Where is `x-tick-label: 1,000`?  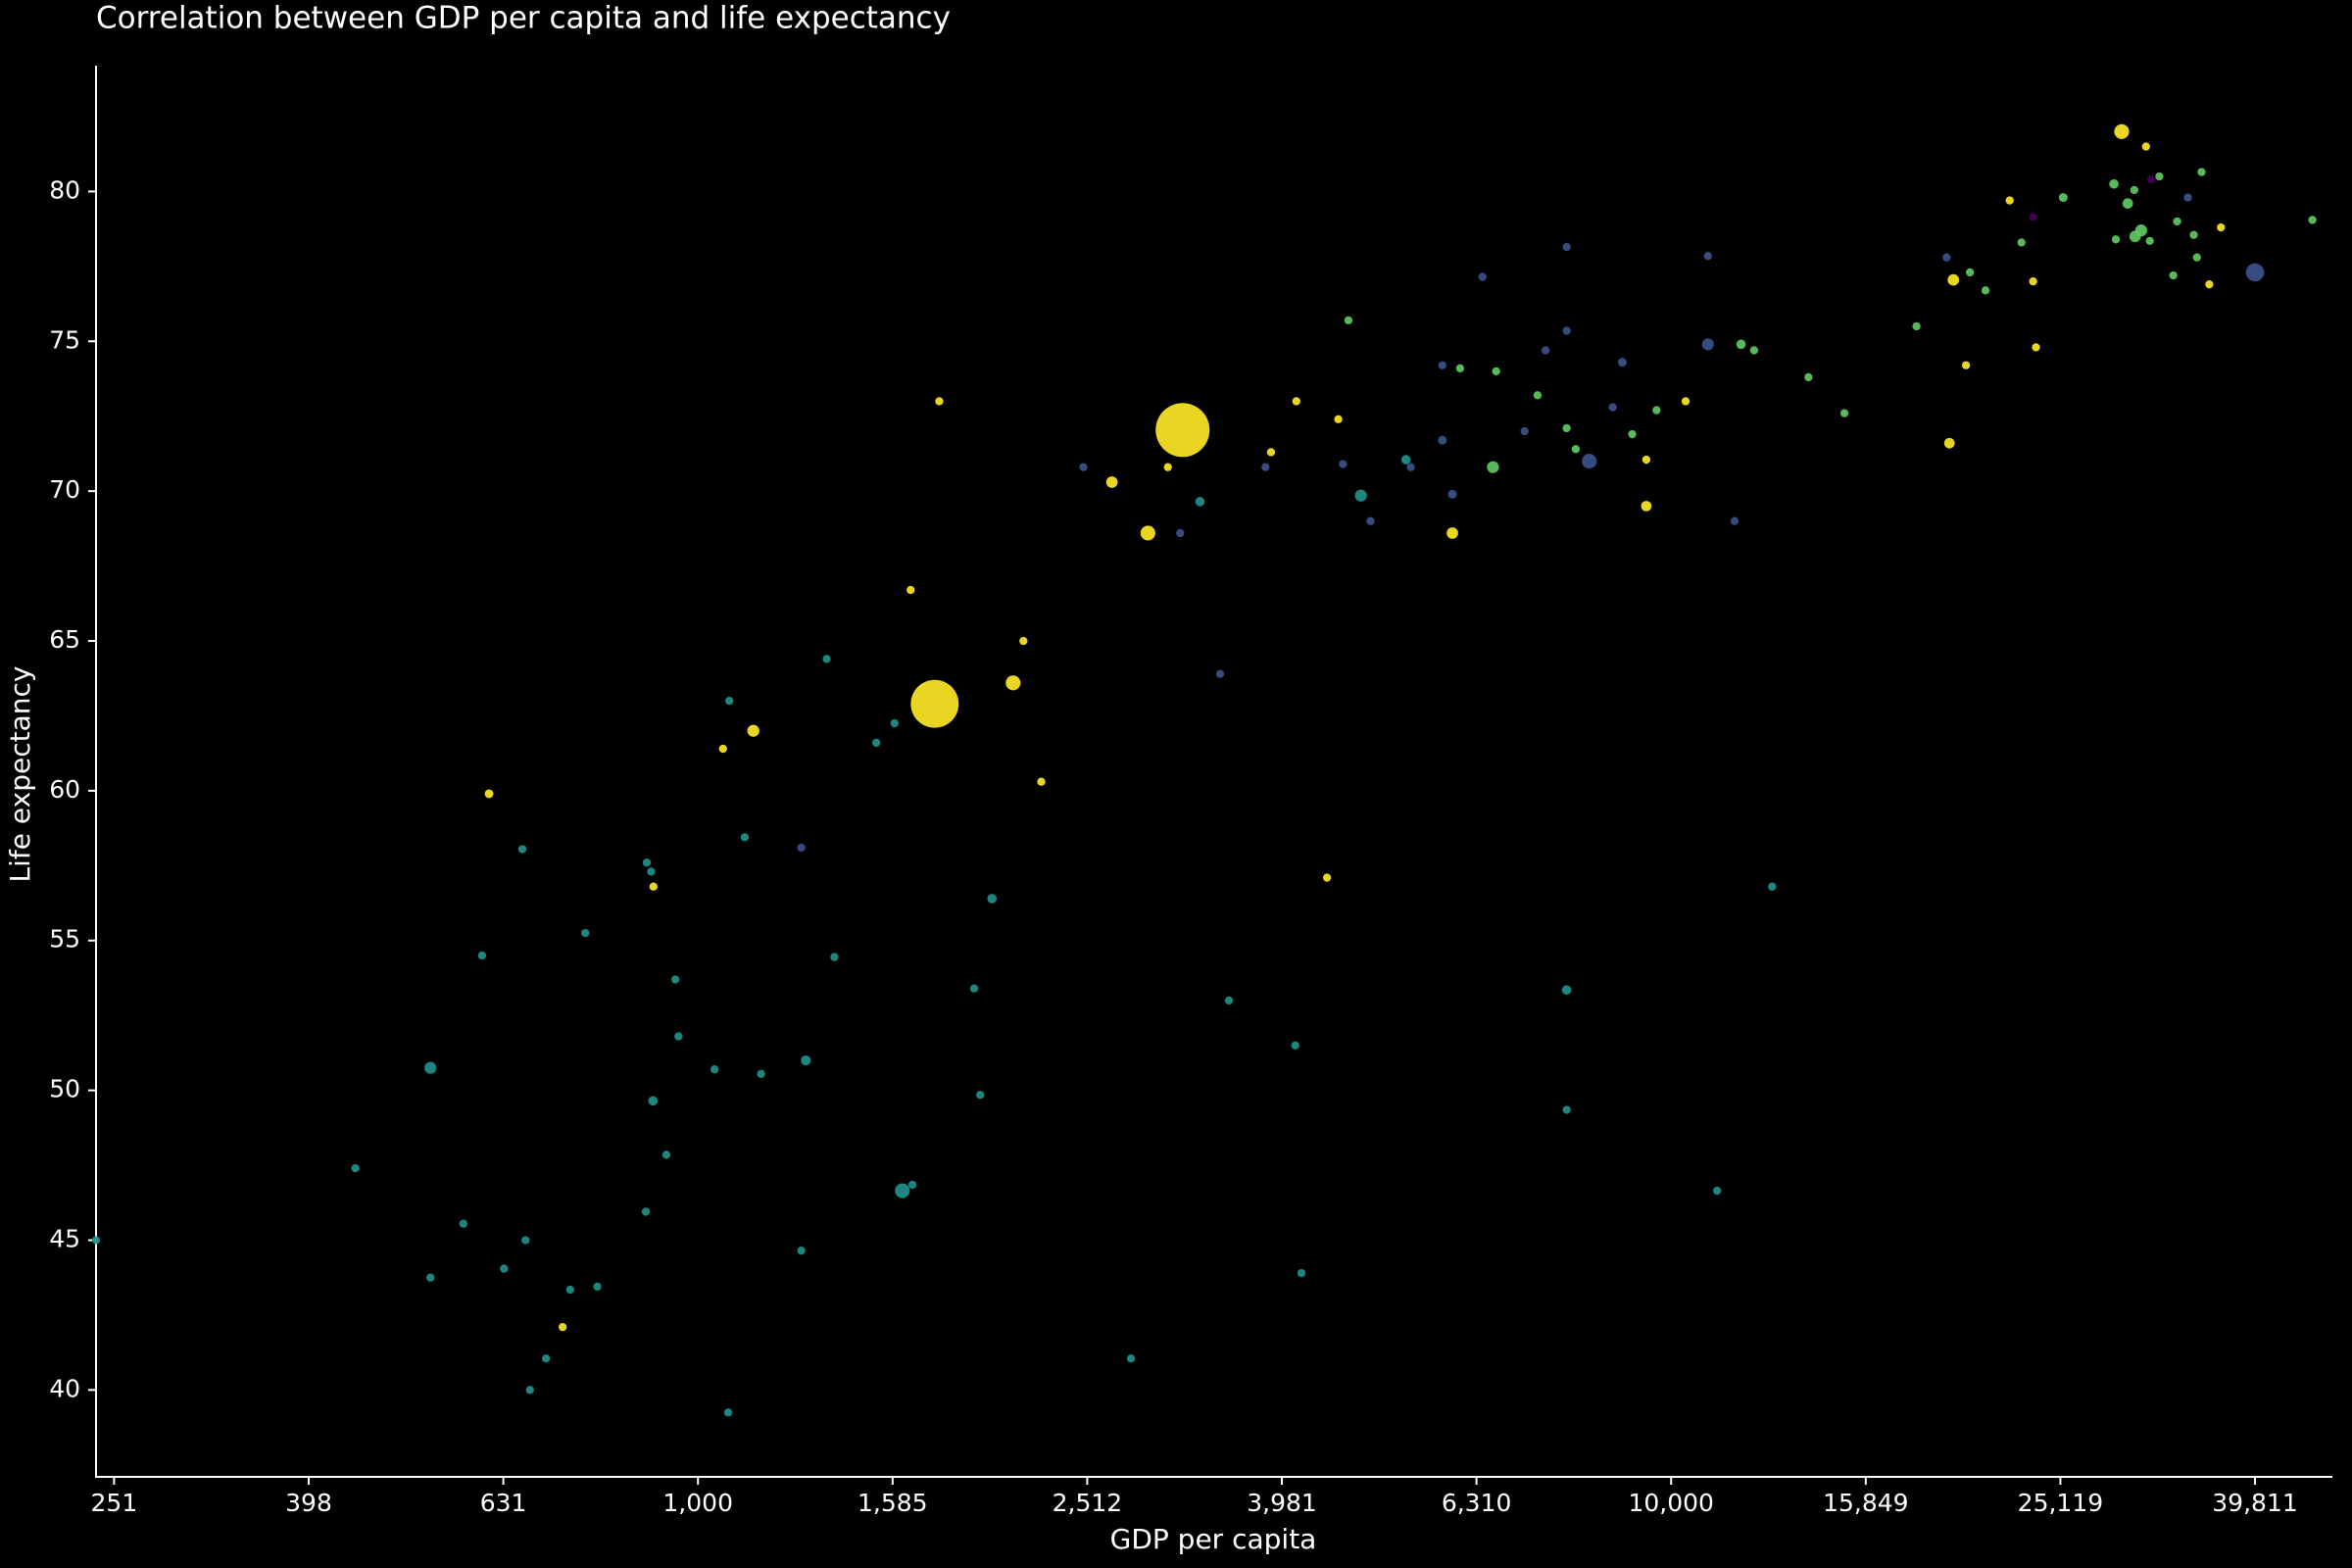 x-tick-label: 1,000 is located at coordinates (697, 1503).